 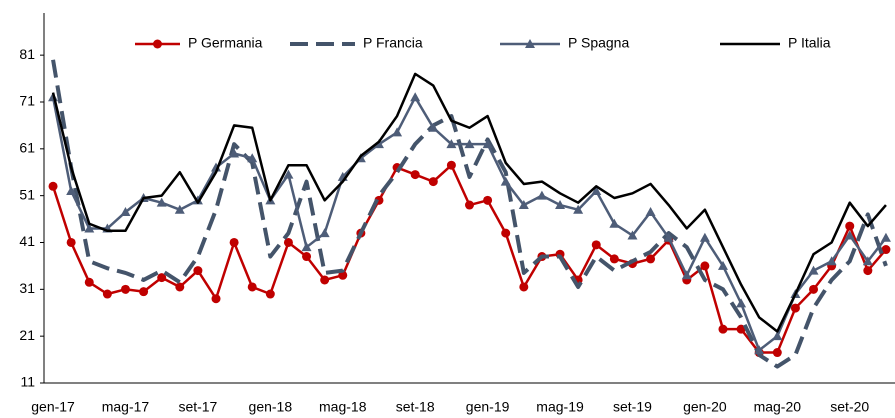 What do you see at coordinates (809, 43) in the screenshot?
I see `legend-label: P Italia` at bounding box center [809, 43].